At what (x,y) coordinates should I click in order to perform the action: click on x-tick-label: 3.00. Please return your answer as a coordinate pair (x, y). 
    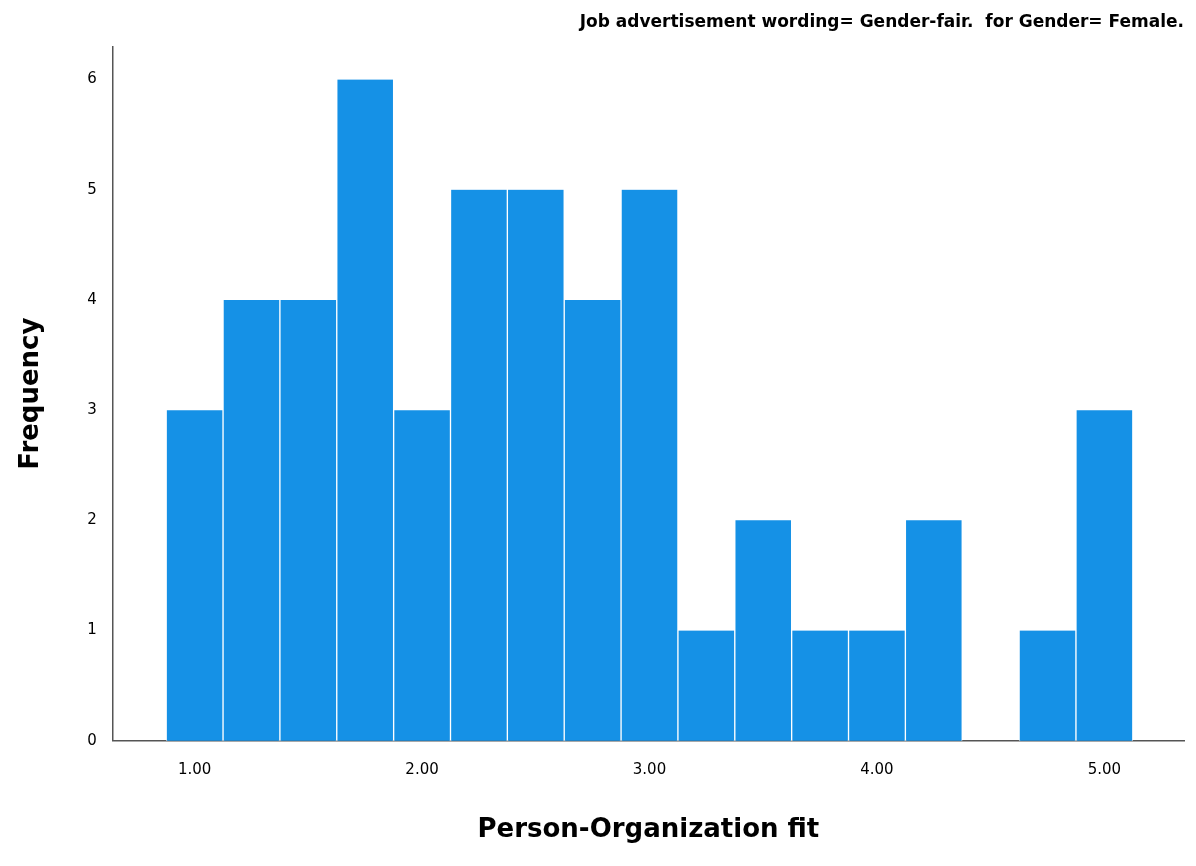
    Looking at the image, I should click on (649, 768).